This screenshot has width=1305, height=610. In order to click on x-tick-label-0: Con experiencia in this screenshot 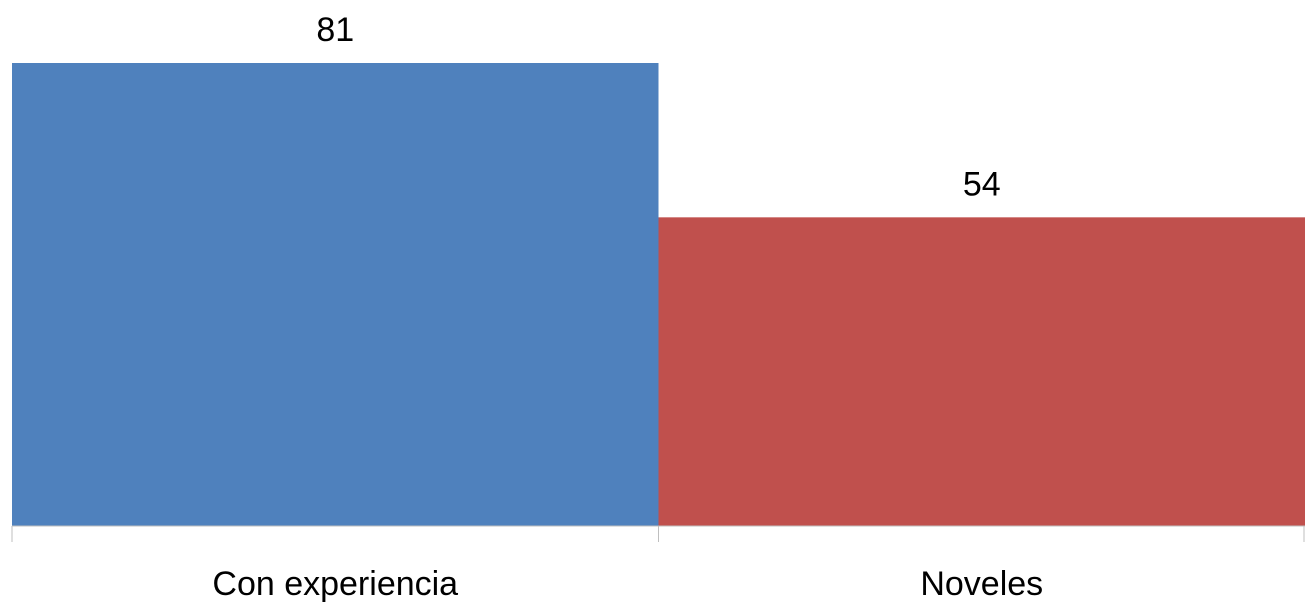, I will do `click(335, 584)`.